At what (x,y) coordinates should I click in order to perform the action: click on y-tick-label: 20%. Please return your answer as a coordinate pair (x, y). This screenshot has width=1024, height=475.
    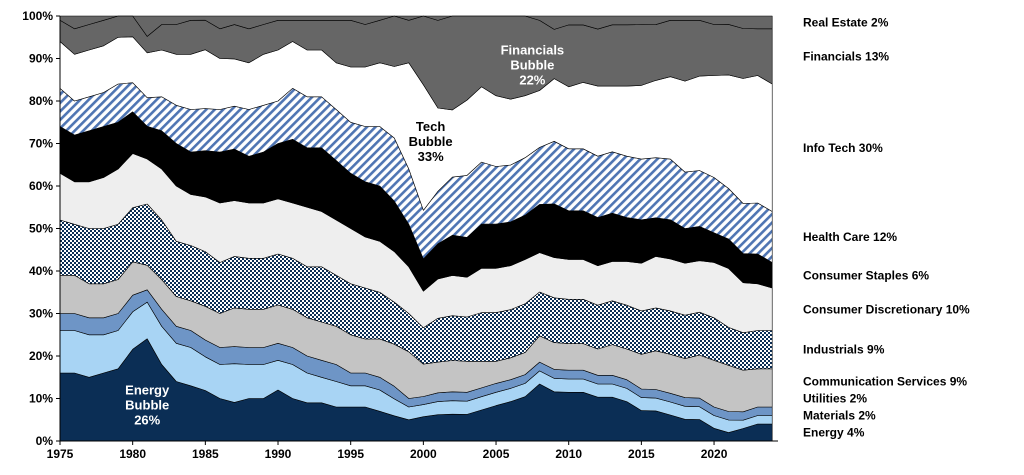
    Looking at the image, I should click on (41, 356).